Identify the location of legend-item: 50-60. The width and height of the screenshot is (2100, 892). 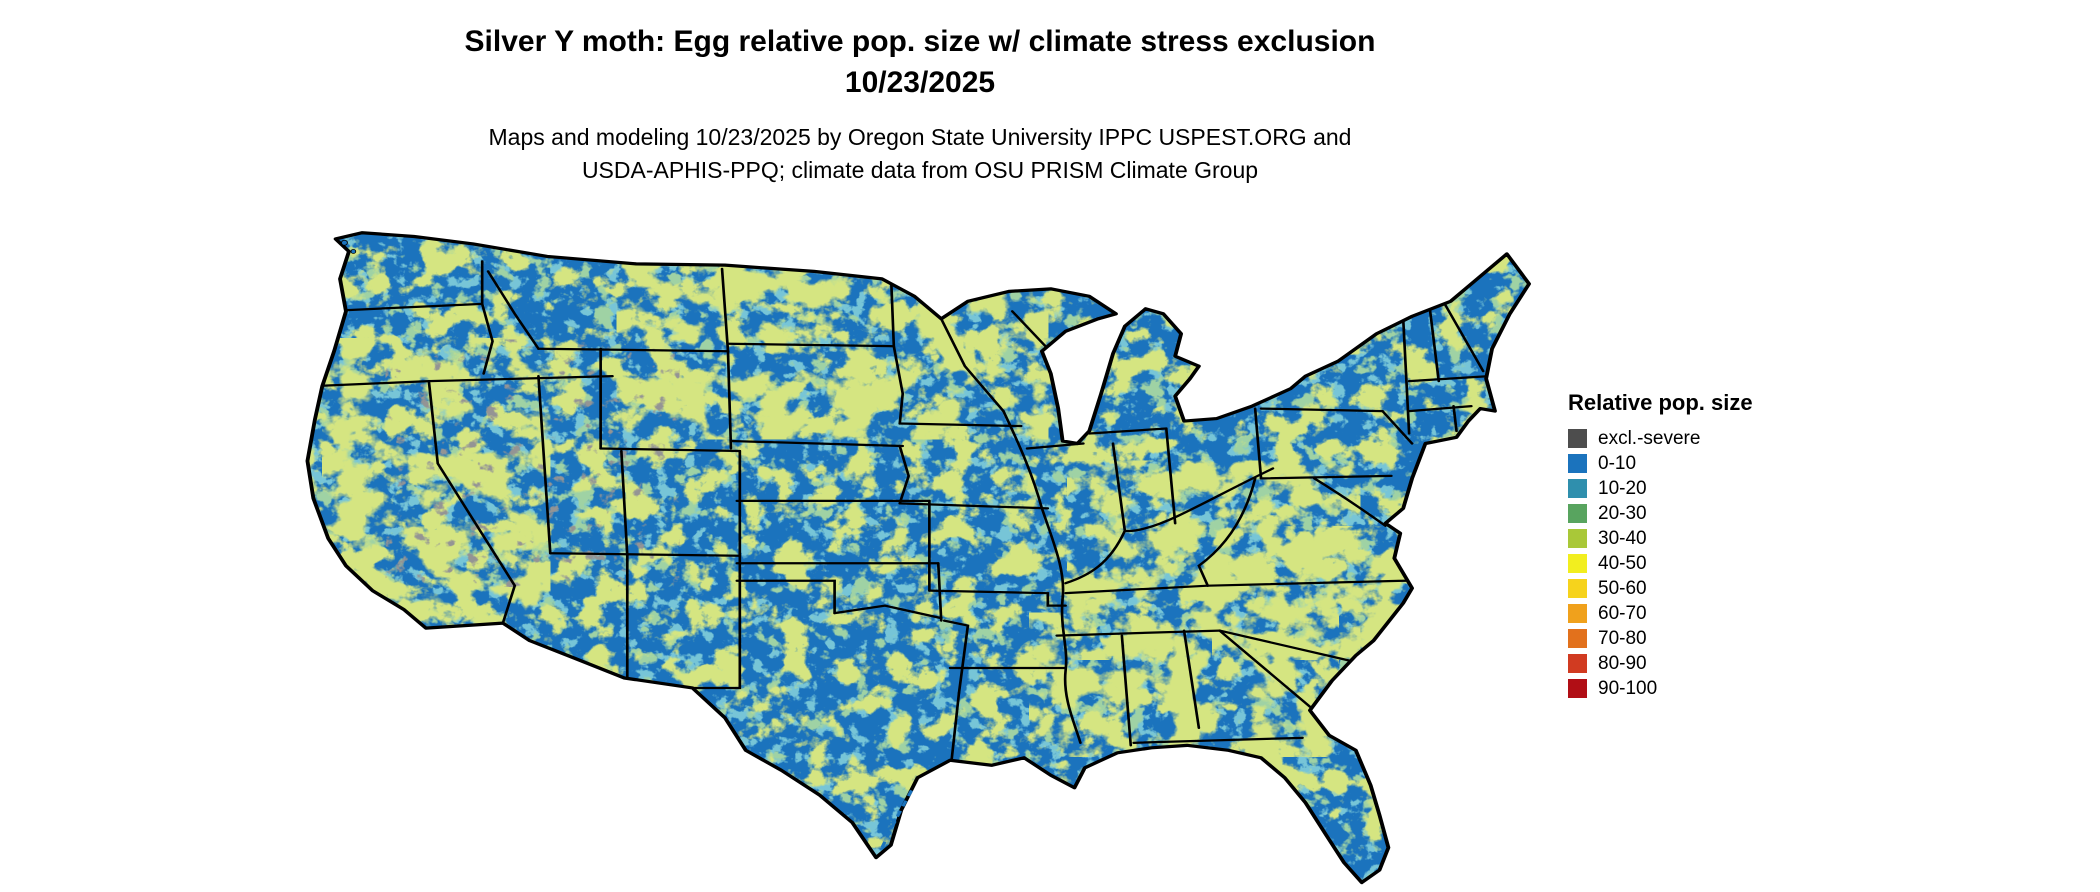
(1660, 588).